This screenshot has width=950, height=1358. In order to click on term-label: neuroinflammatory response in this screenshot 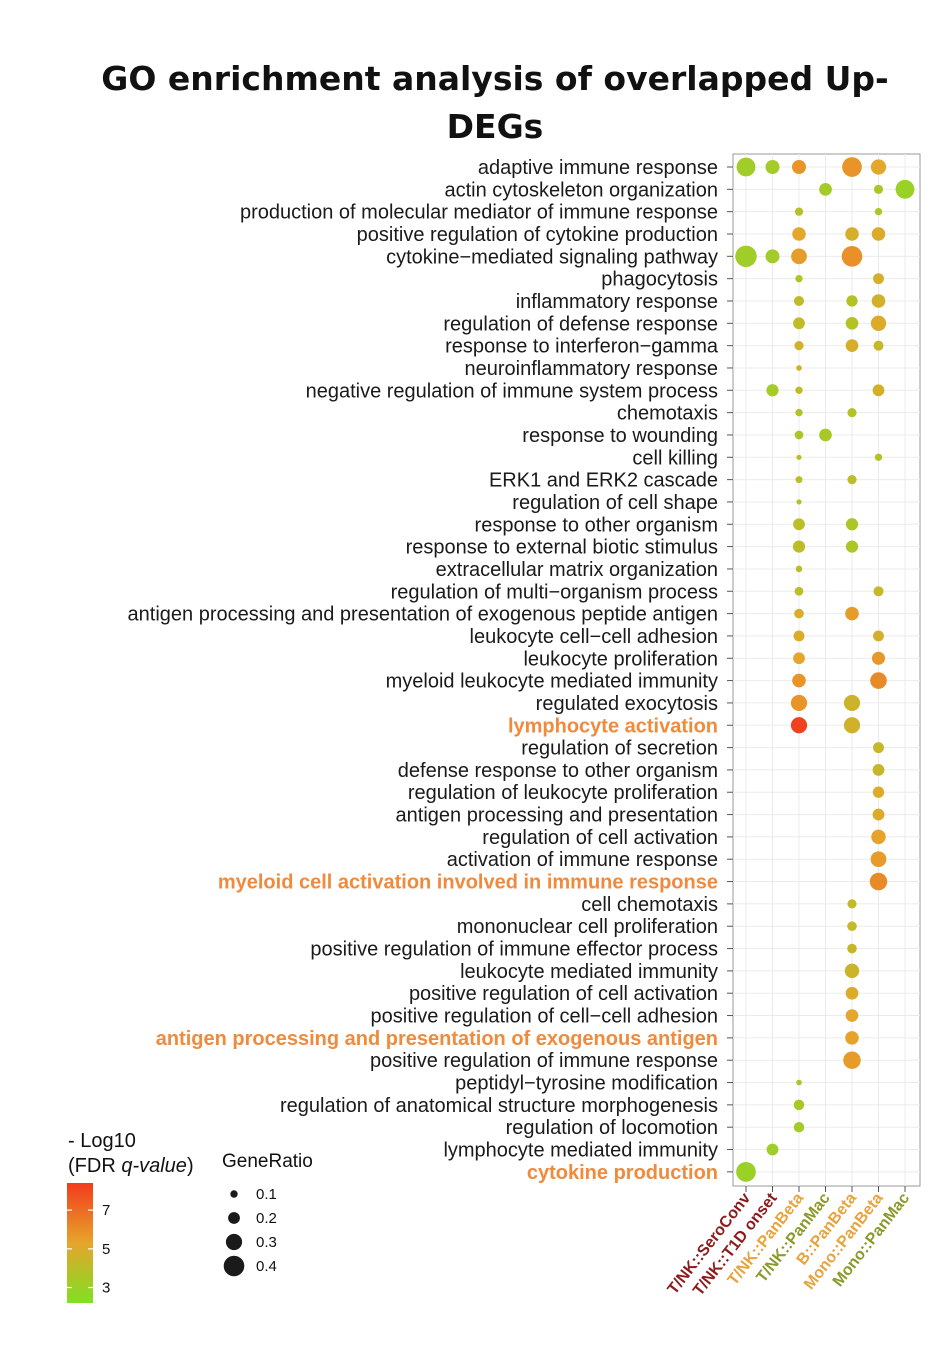, I will do `click(591, 369)`.